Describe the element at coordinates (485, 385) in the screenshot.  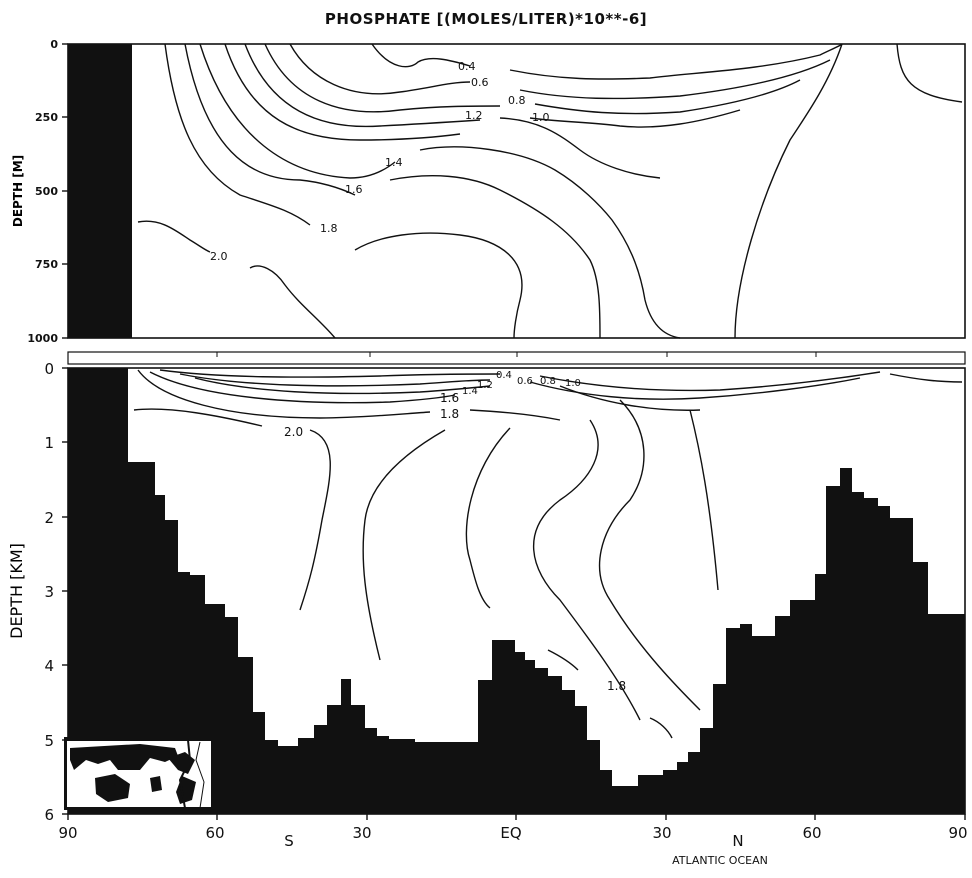
I see `lower-label-1.2: 1.2` at that location.